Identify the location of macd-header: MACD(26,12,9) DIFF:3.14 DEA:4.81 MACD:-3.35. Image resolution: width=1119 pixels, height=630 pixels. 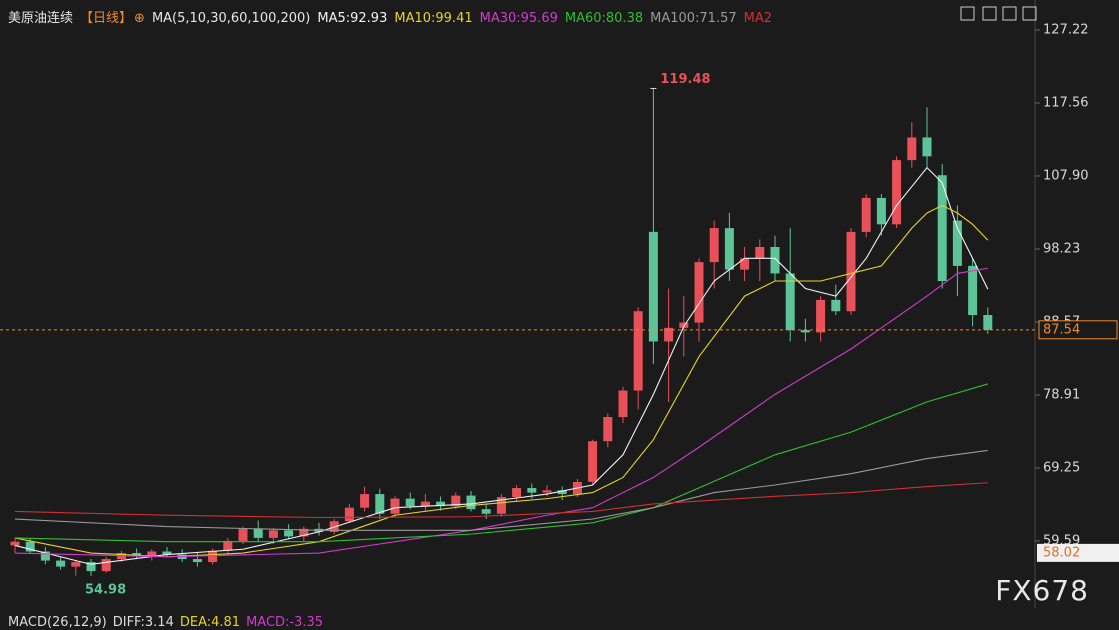
(168, 622).